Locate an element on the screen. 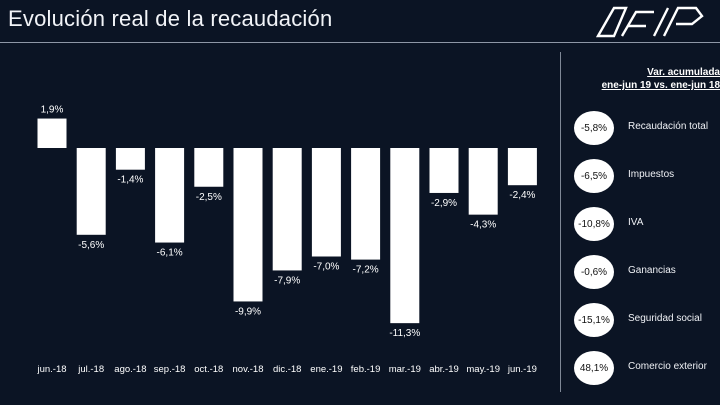 Image resolution: width=720 pixels, height=405 pixels. x-tick-label: may.-19 is located at coordinates (483, 369).